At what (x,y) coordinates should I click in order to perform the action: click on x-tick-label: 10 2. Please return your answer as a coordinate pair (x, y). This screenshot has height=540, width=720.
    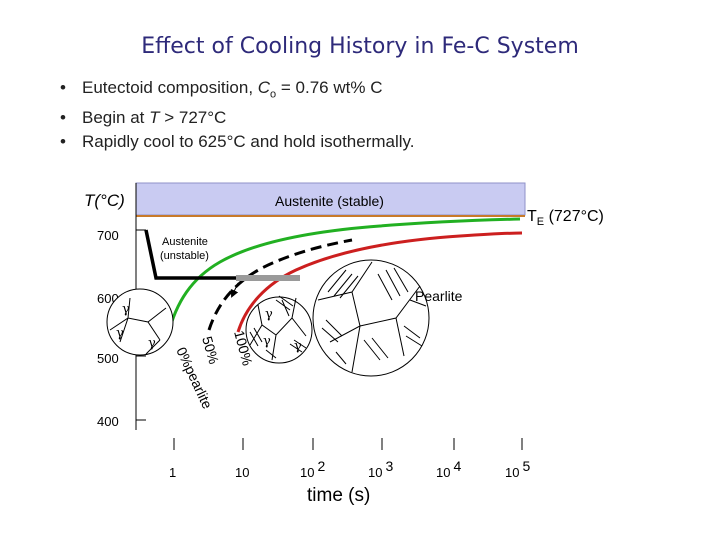
    Looking at the image, I should click on (312, 469).